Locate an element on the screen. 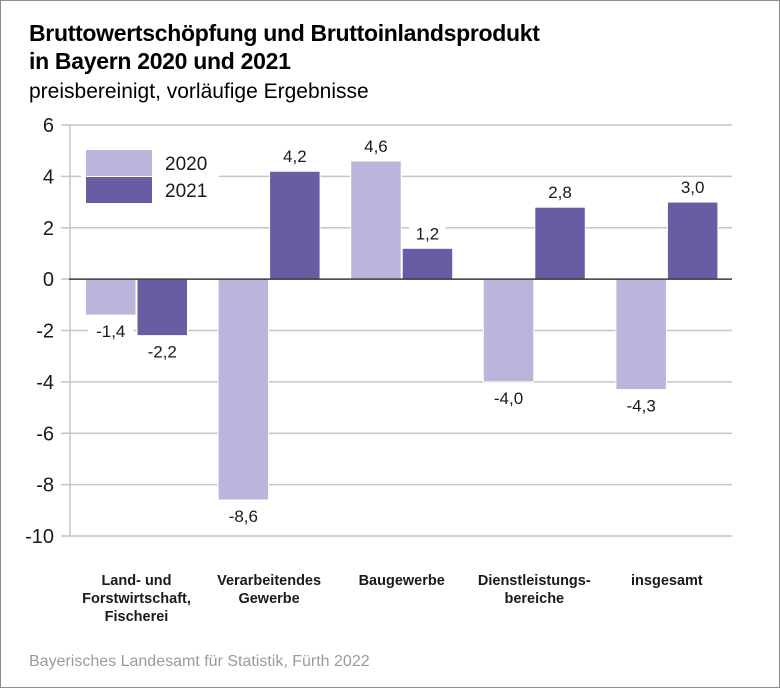  y-tick-label: 2 is located at coordinates (48, 229).